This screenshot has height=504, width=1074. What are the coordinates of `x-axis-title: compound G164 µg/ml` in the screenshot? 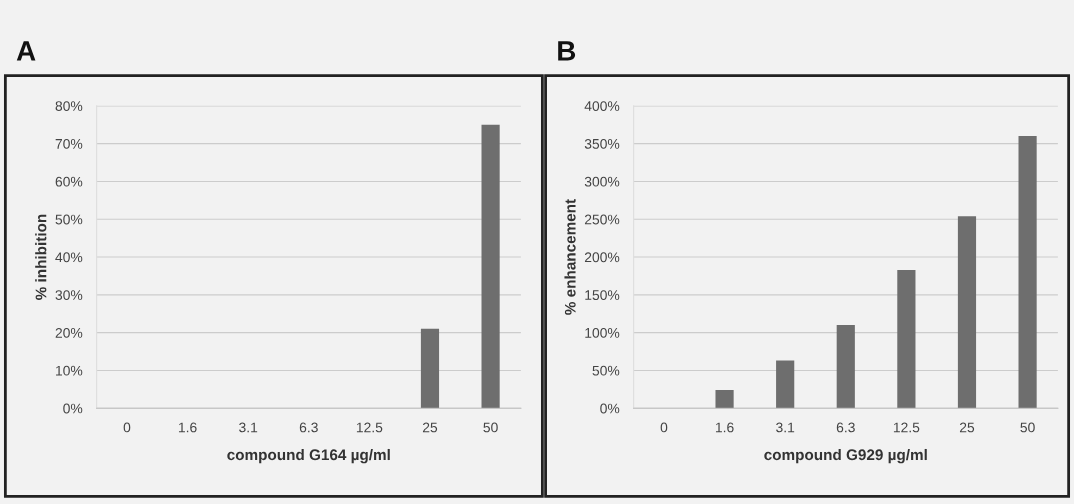 It's located at (308, 456).